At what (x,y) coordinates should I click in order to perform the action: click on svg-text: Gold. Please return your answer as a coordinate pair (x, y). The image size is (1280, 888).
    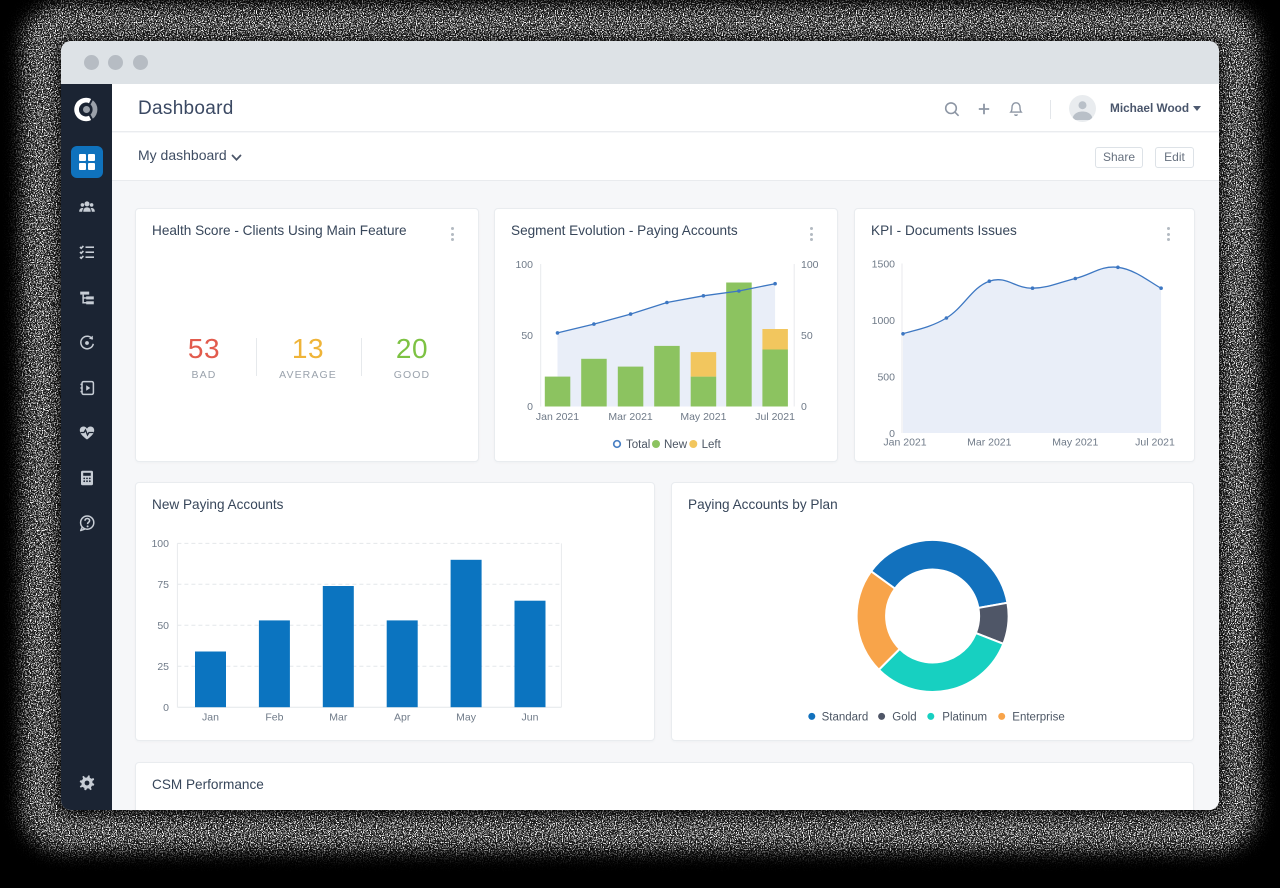
    Looking at the image, I should click on (904, 718).